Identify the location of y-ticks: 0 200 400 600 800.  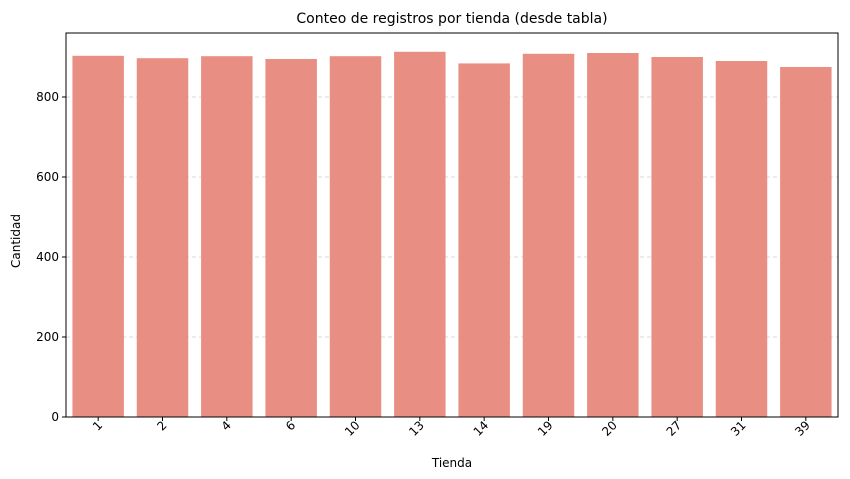
(51, 257).